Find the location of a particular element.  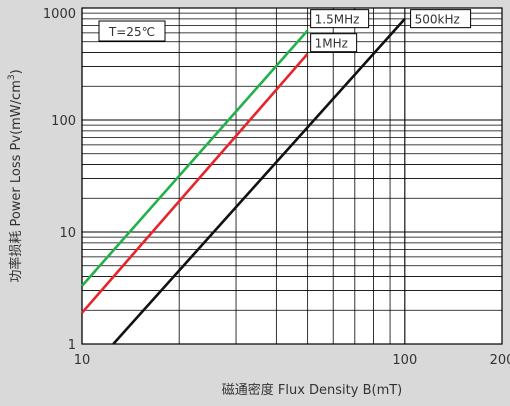

series-labels: 1.5MHz 1MHz 500kHz is located at coordinates (391, 31).